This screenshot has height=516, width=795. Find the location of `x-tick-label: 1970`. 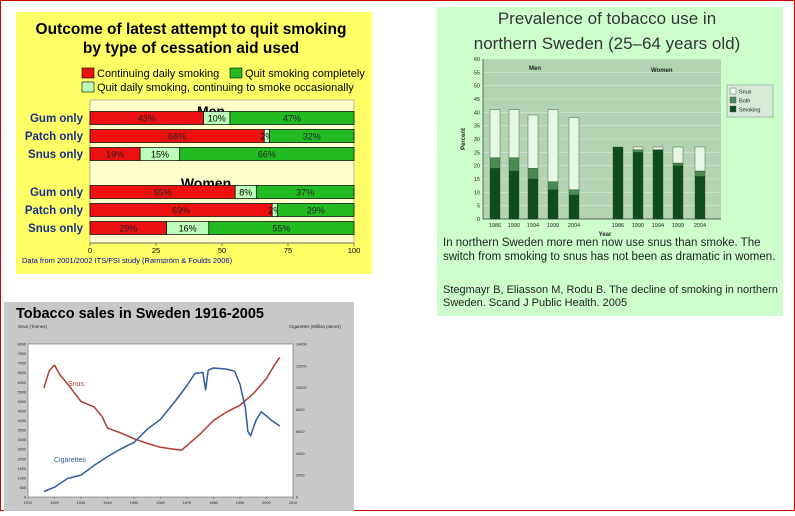

x-tick-label: 1970 is located at coordinates (187, 503).